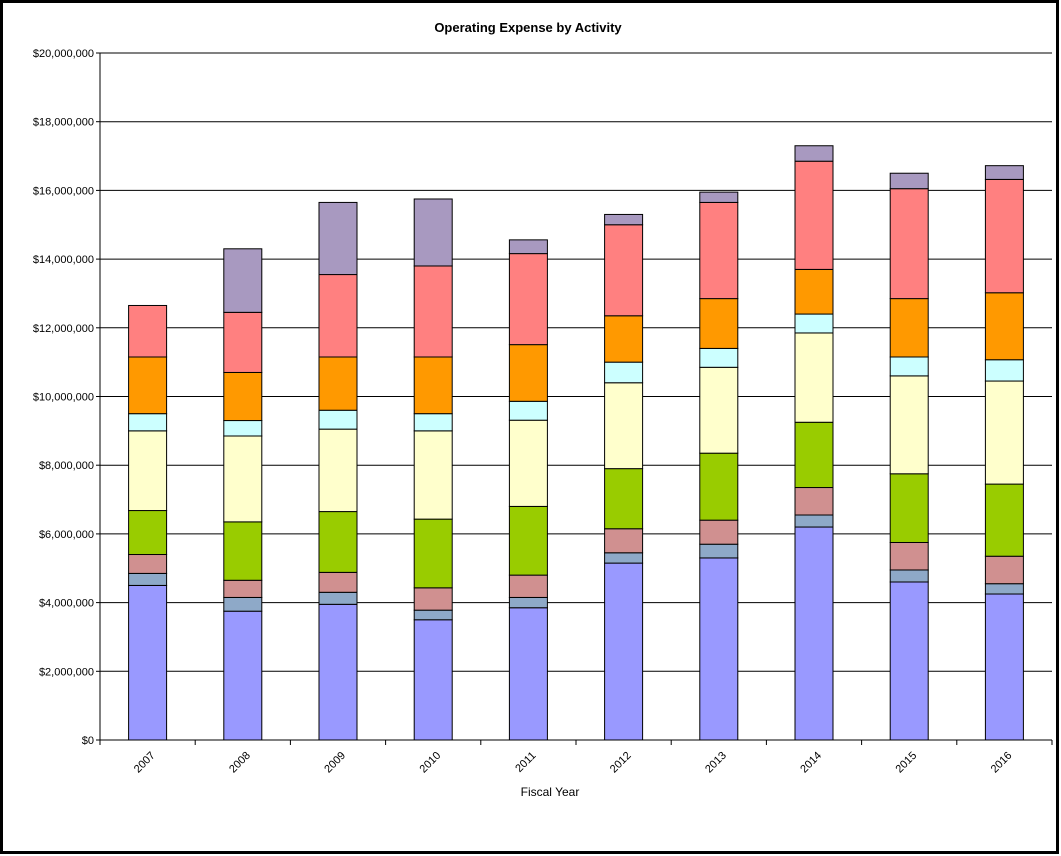 The image size is (1061, 856). I want to click on bar-segment-2013-s4, so click(719, 486).